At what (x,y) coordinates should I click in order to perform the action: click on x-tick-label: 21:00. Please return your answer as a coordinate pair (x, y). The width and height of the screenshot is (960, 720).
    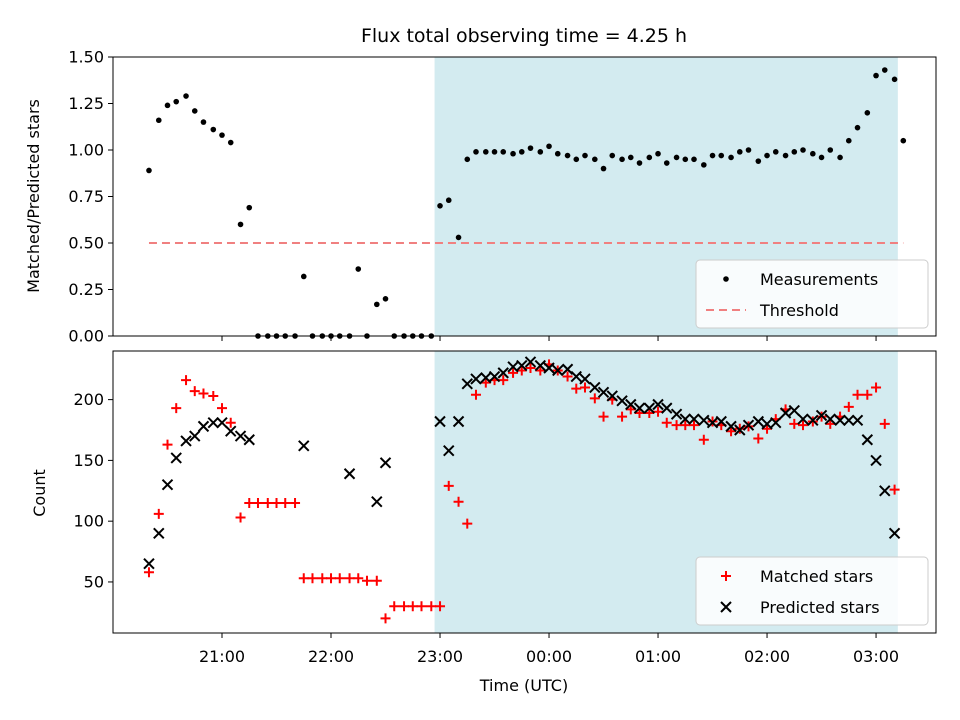
    Looking at the image, I should click on (222, 656).